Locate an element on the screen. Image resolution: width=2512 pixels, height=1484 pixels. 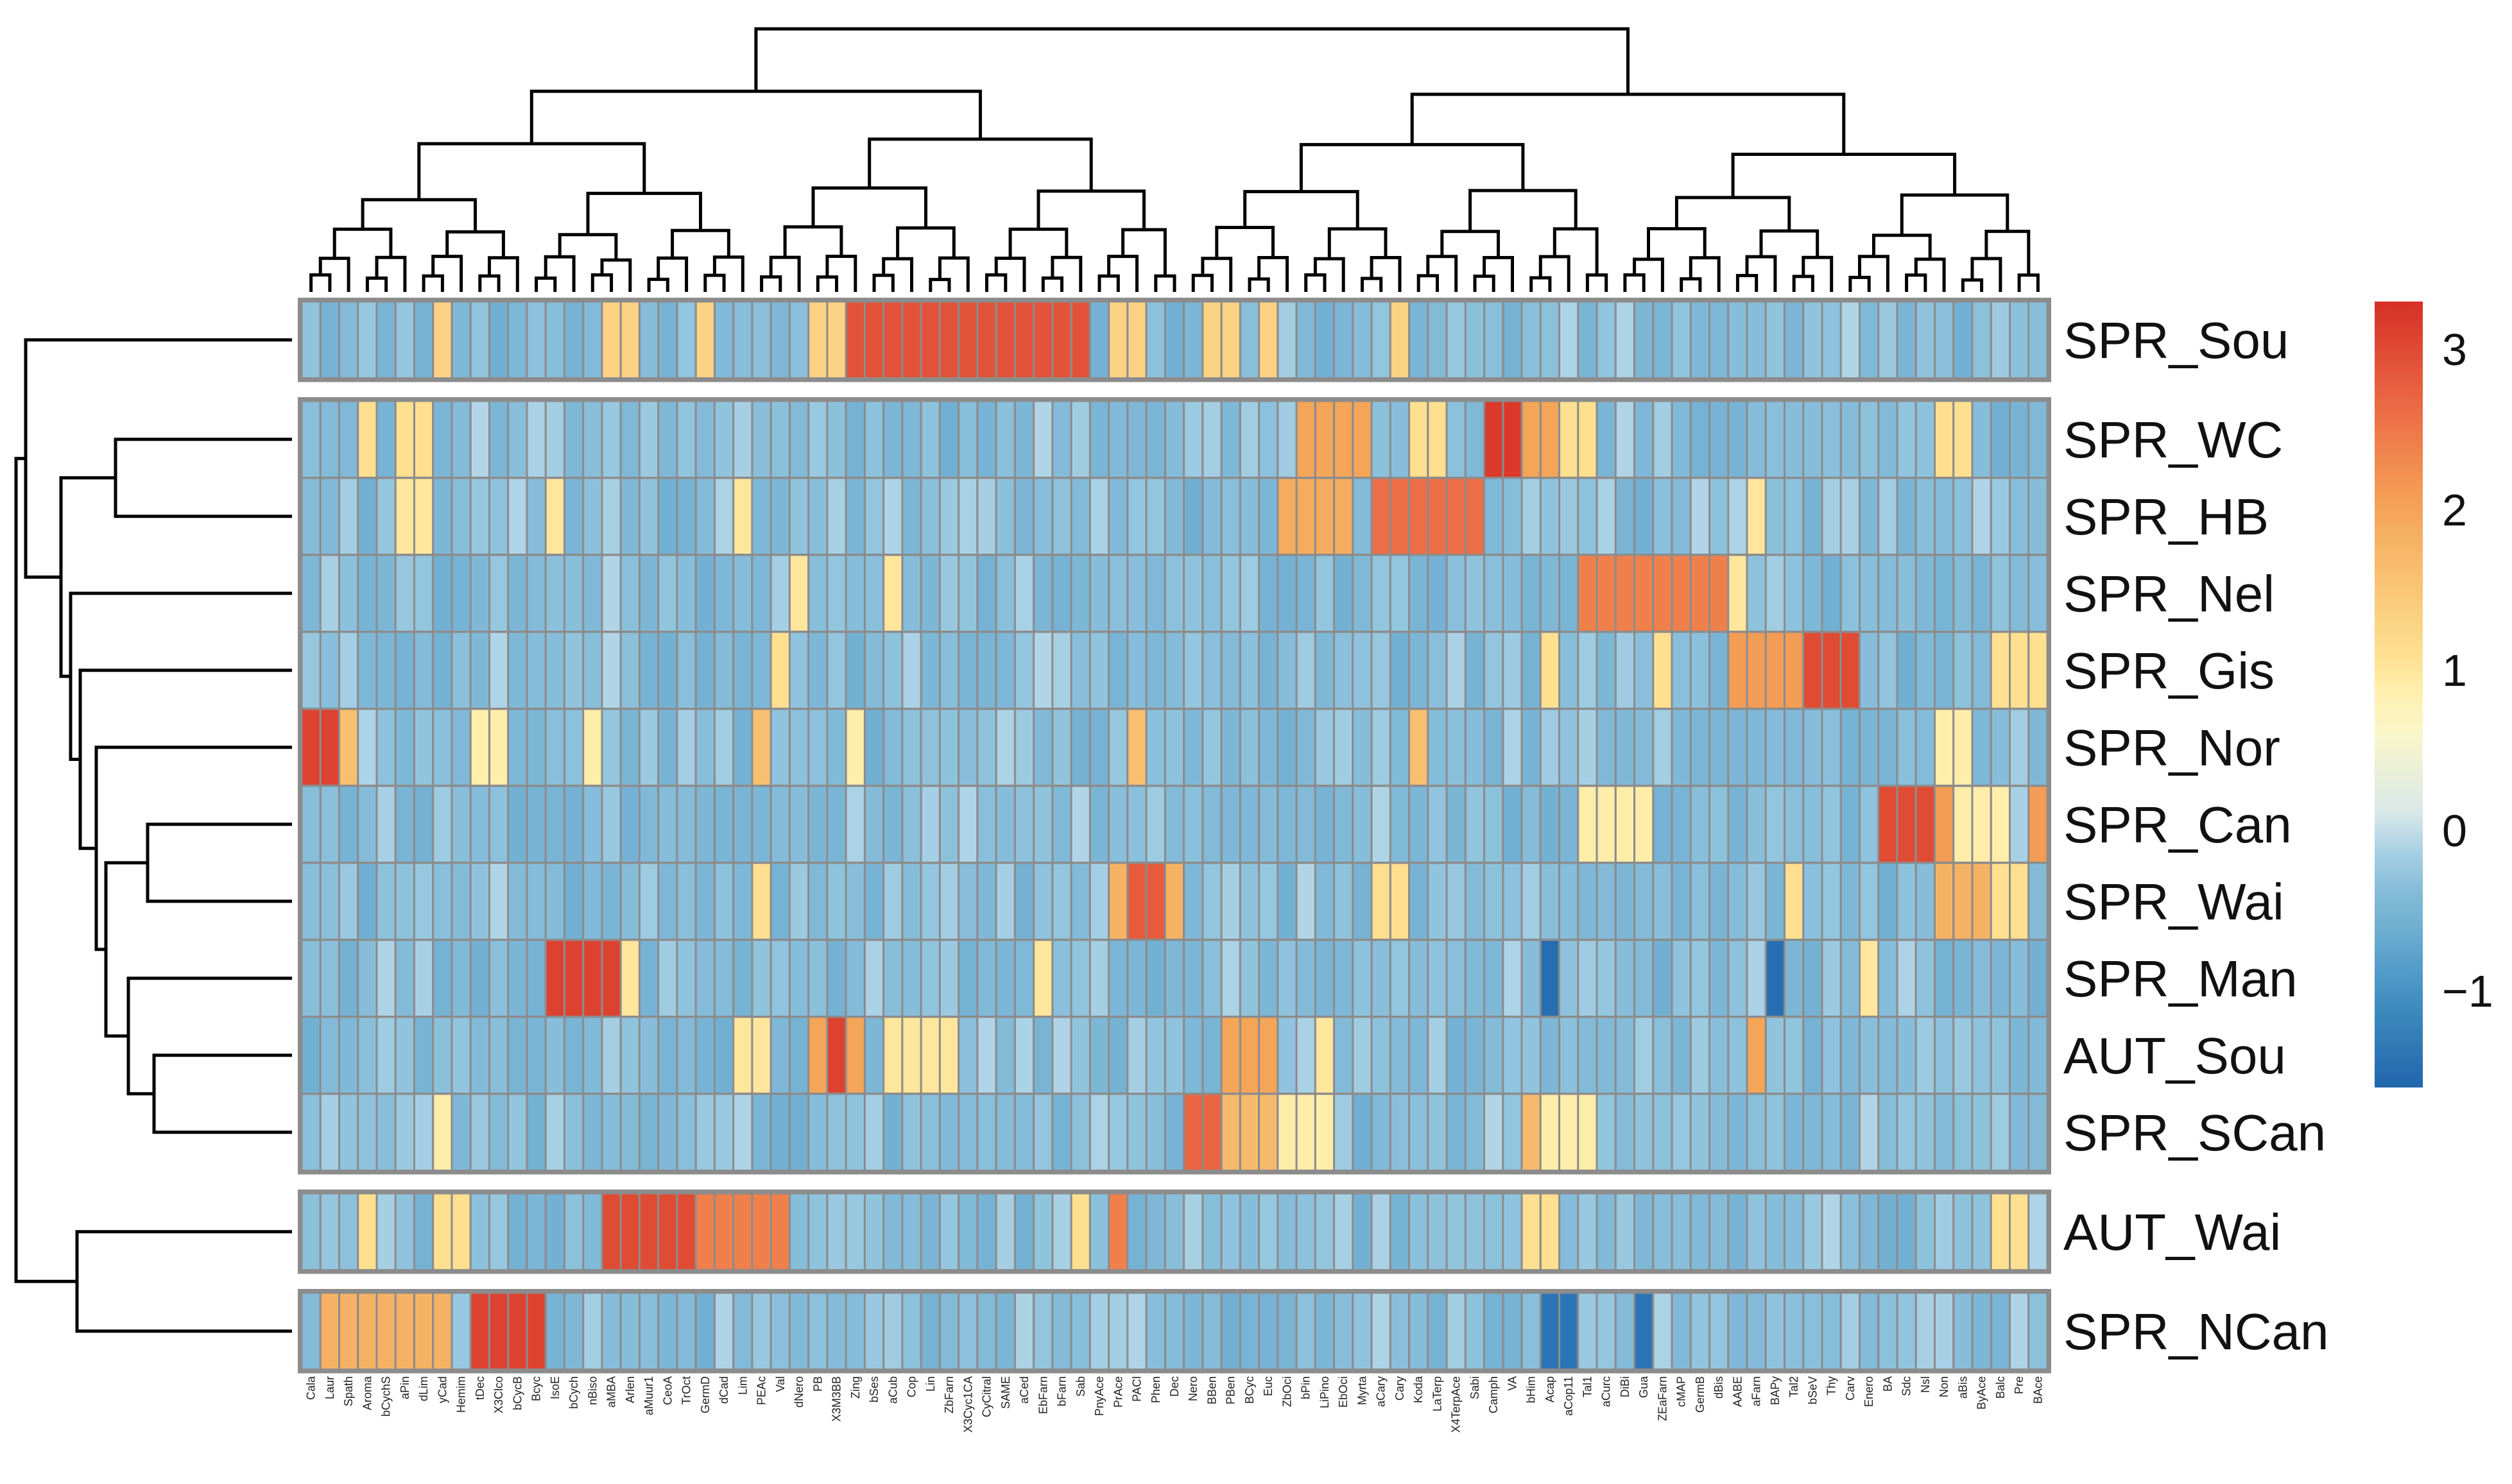
column-label: aCary is located at coordinates (1381, 1392).